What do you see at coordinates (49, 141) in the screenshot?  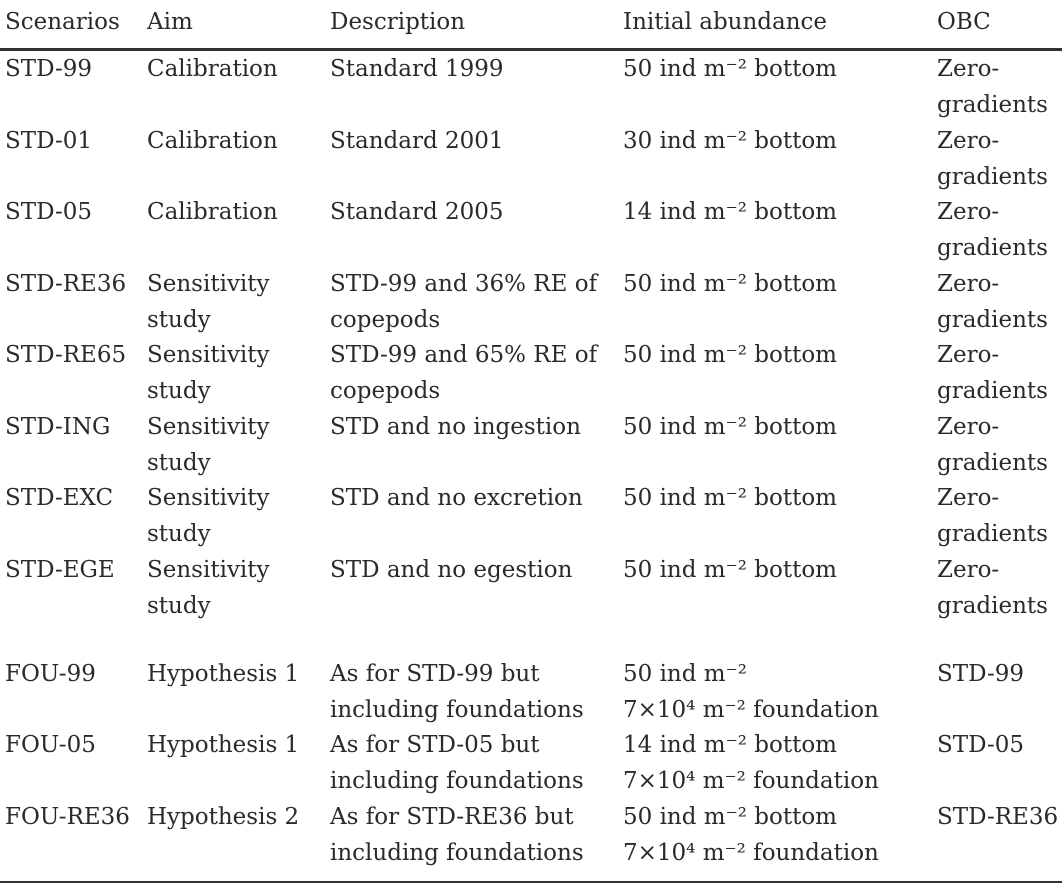 I see `table-cell: STD-01` at bounding box center [49, 141].